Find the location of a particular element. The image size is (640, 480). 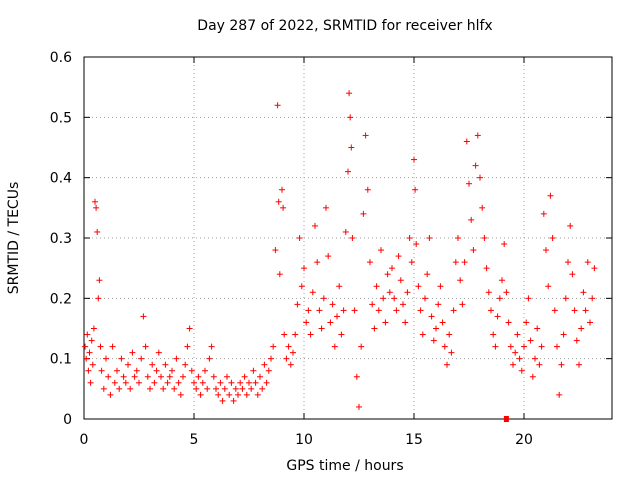

y-tick-label: 0 is located at coordinates (67, 420).